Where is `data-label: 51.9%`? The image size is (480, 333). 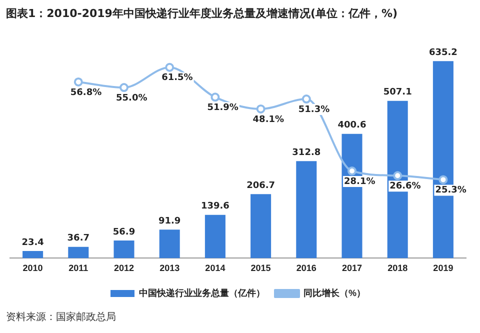
data-label: 51.9% is located at coordinates (222, 108).